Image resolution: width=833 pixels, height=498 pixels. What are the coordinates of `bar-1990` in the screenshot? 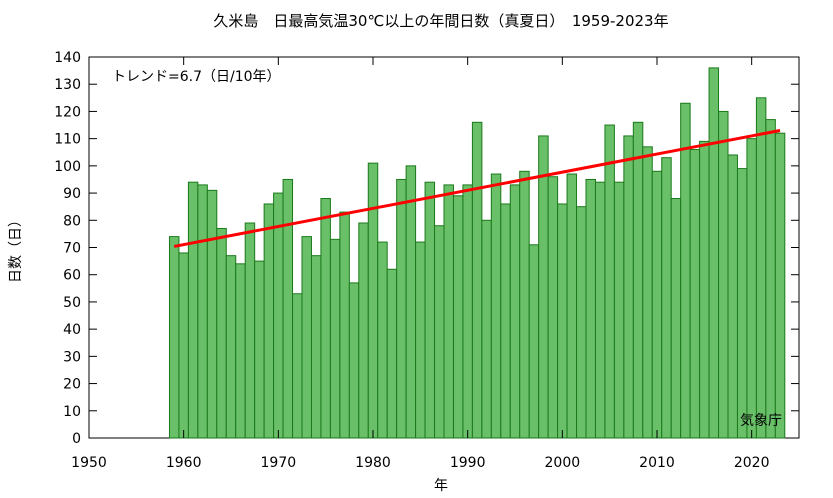 It's located at (467, 311).